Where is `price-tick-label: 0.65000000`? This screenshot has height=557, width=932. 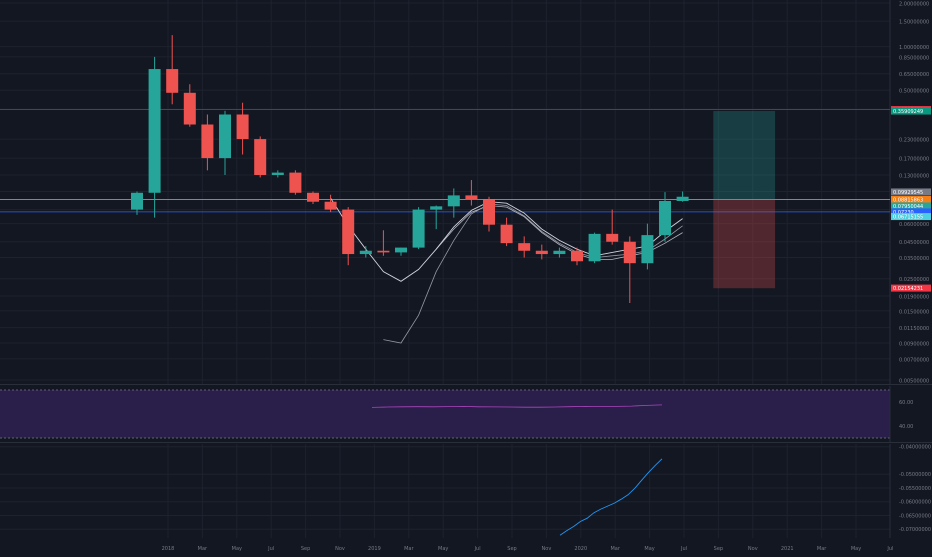
price-tick-label: 0.65000000 is located at coordinates (914, 75).